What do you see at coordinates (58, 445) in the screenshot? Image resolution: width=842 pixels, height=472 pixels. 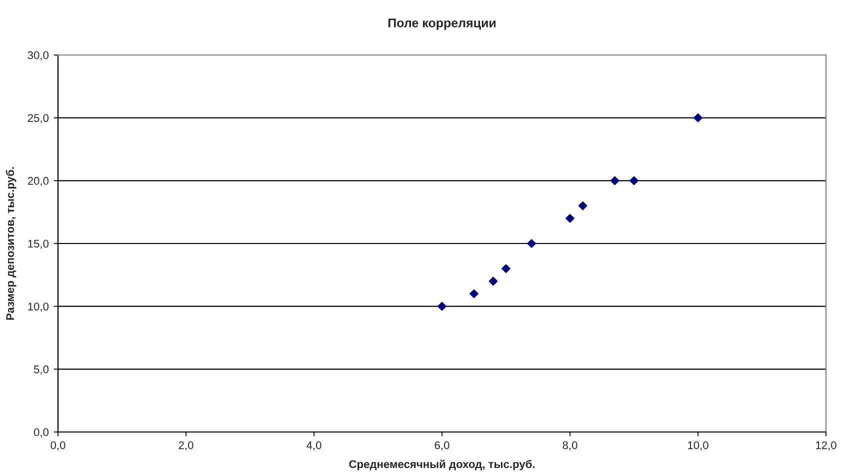 I see `x-tick-label: 0,0` at bounding box center [58, 445].